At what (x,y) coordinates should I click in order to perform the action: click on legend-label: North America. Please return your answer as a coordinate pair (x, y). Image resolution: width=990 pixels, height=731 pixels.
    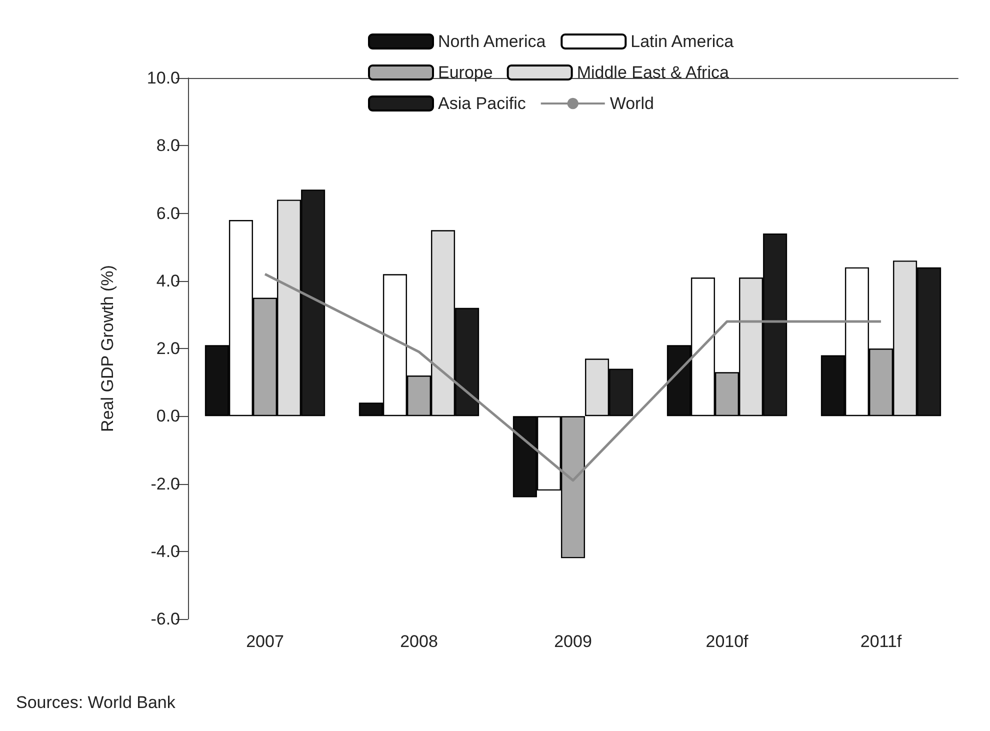
    Looking at the image, I should click on (492, 41).